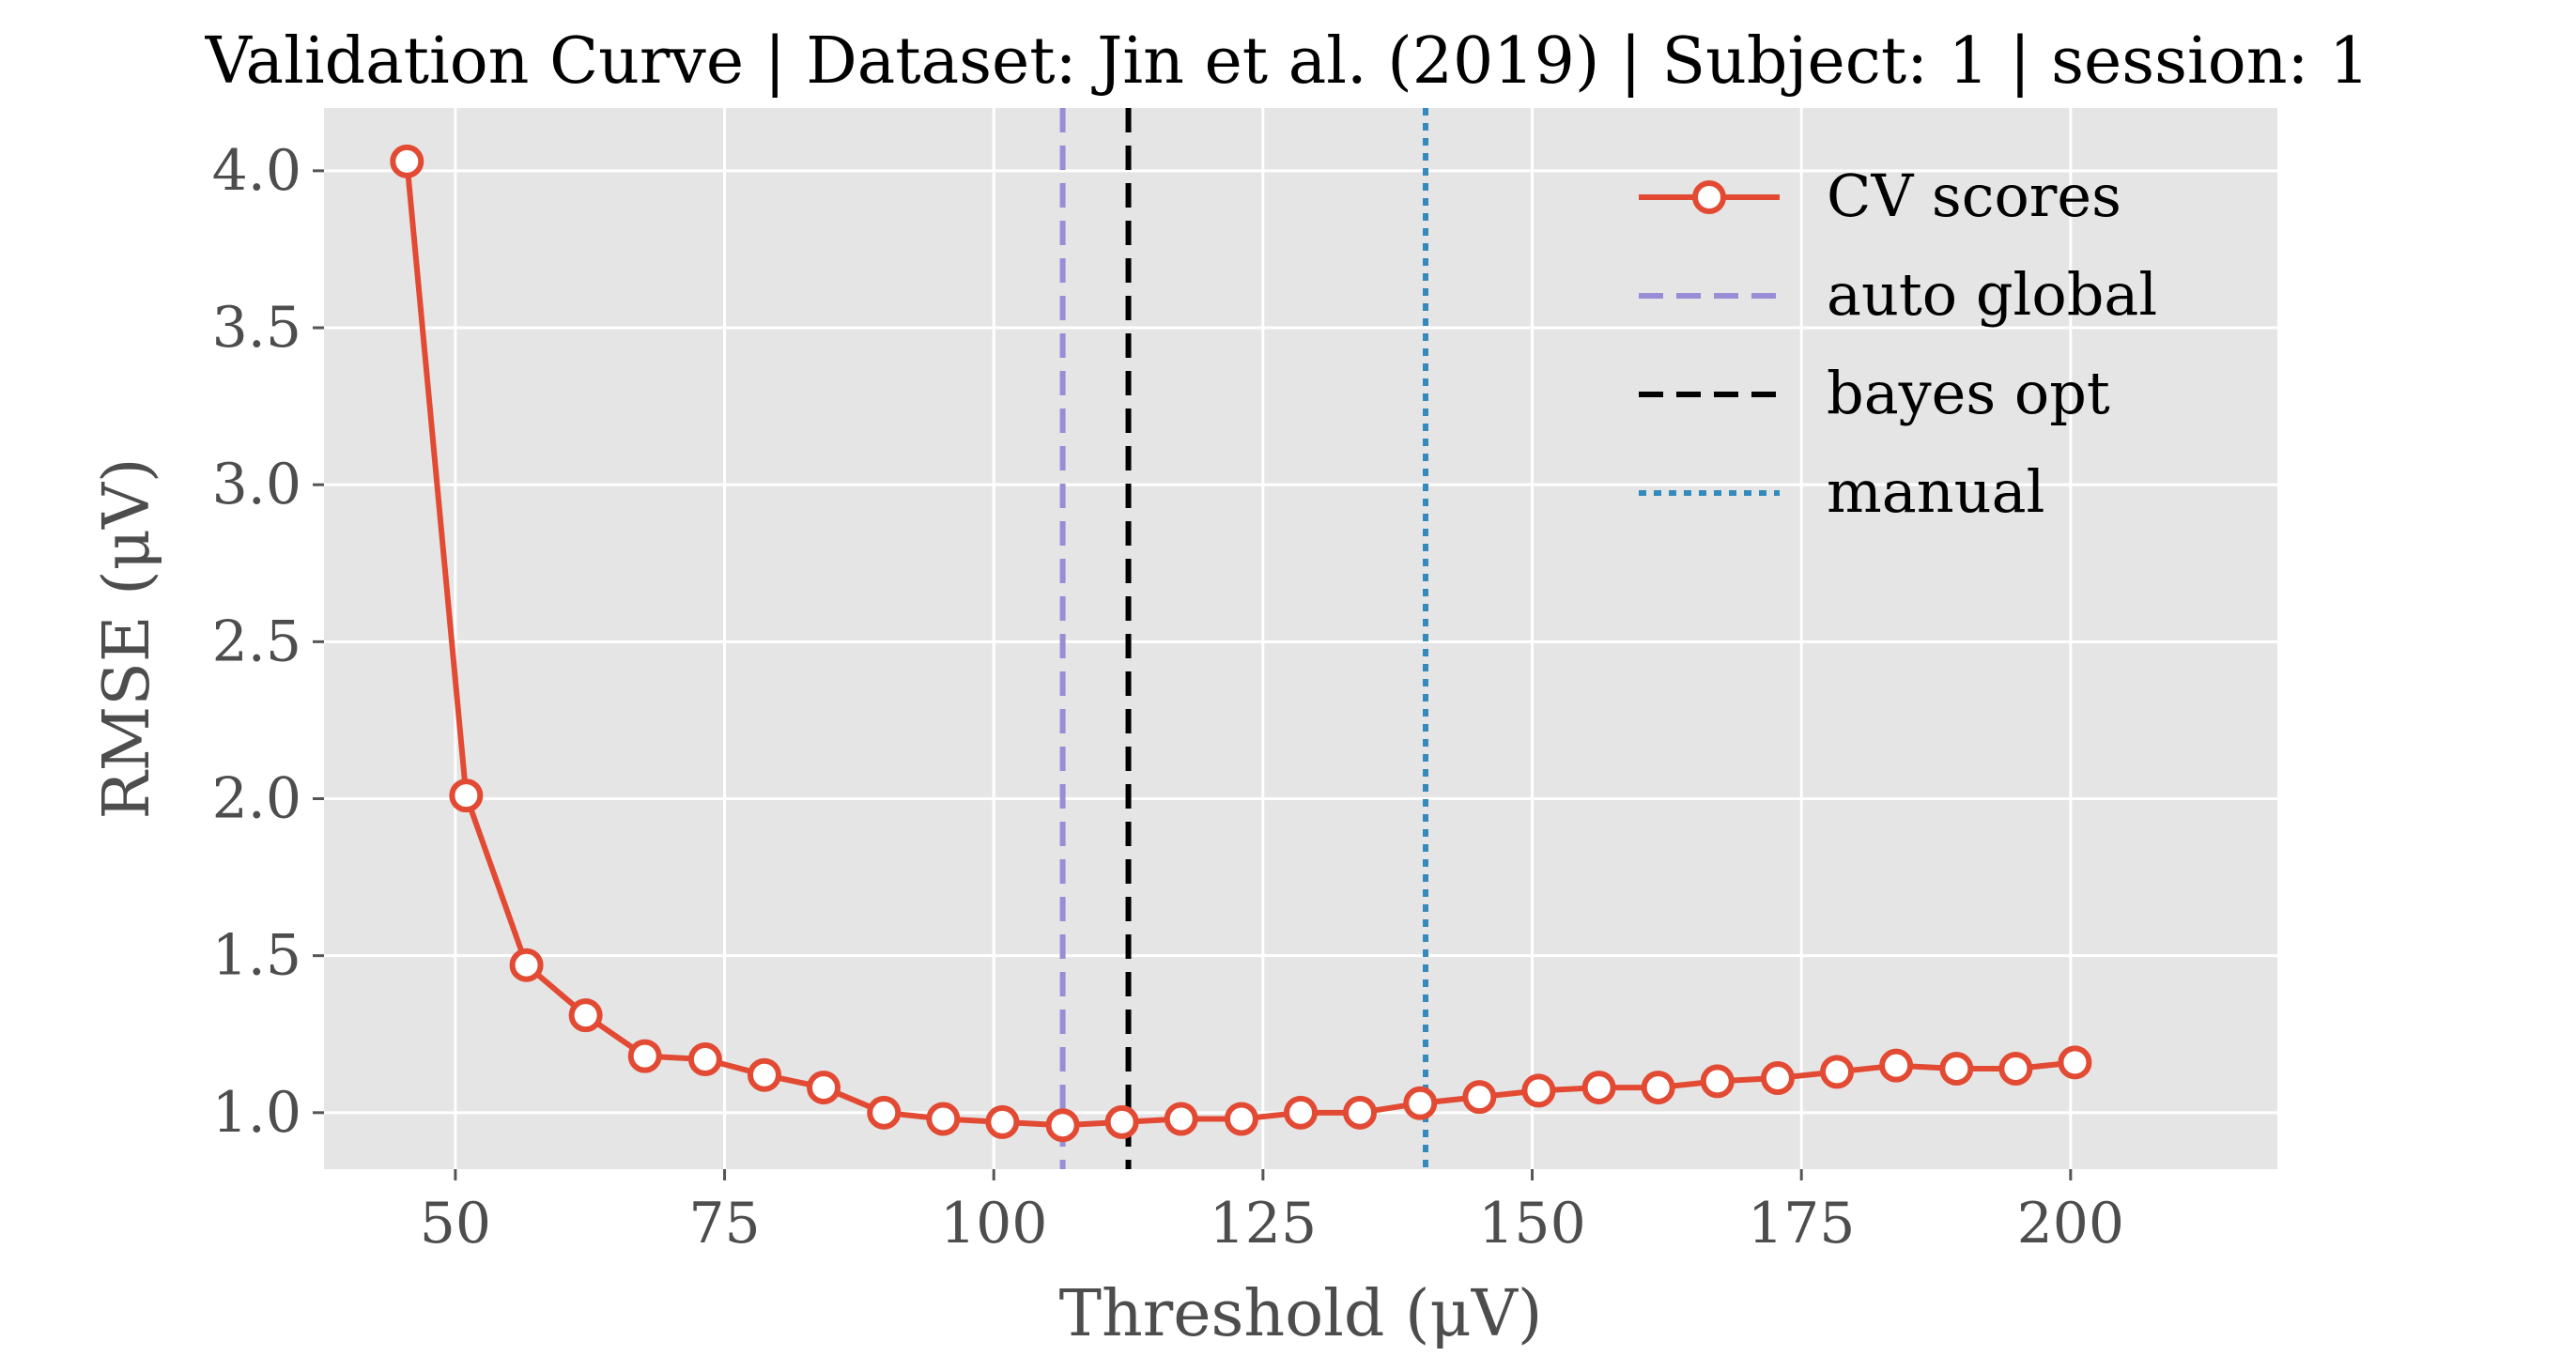 Image resolution: width=2576 pixels, height=1372 pixels. I want to click on y-axis-ticks: 1.0 1.5 2.0 2.5 3.0 3.5 4.0, so click(268, 642).